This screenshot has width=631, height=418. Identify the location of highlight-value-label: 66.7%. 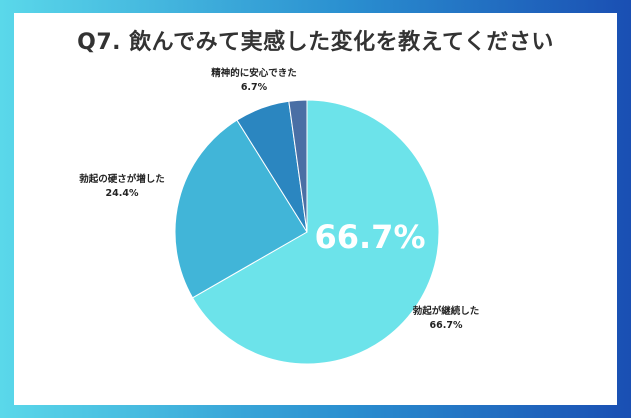
(369, 237).